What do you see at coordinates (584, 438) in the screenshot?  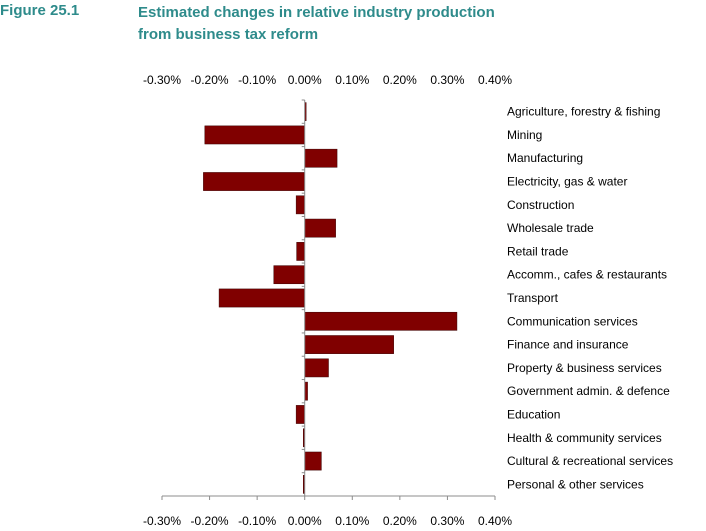 I see `category-label: Health & community services` at bounding box center [584, 438].